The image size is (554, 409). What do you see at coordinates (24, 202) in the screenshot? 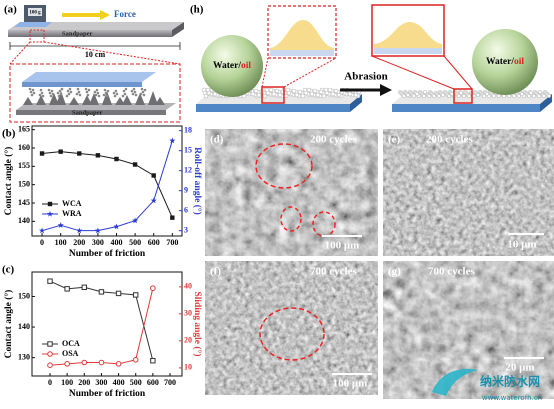
I see `y-tick-label: 145` at bounding box center [24, 202].